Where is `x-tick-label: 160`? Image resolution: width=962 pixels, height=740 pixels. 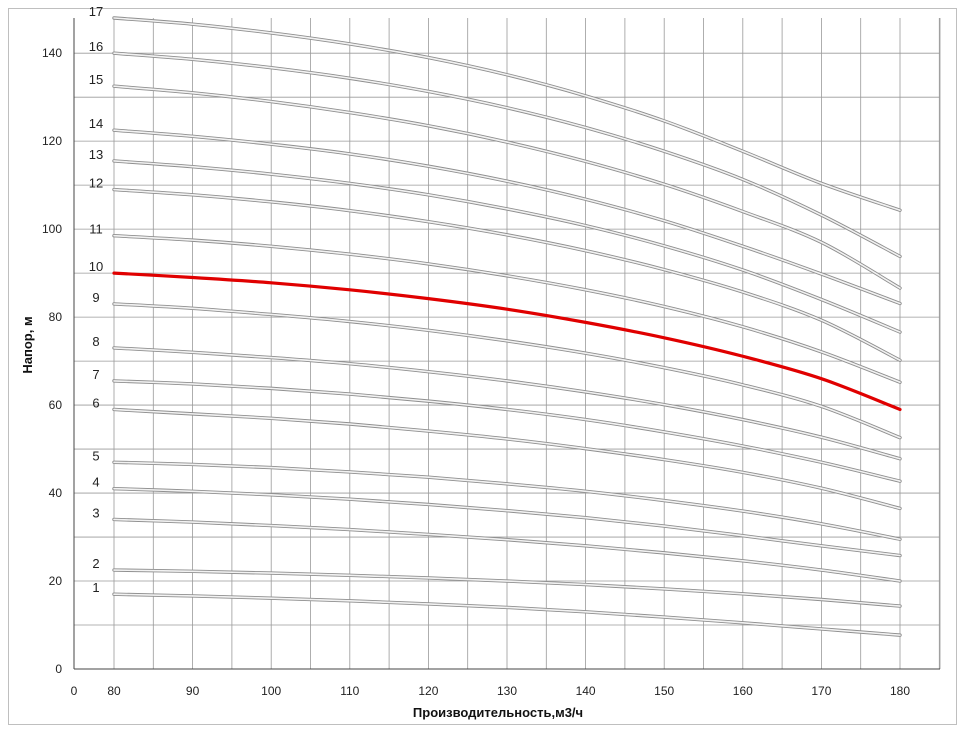
x-tick-label: 160 is located at coordinates (743, 691).